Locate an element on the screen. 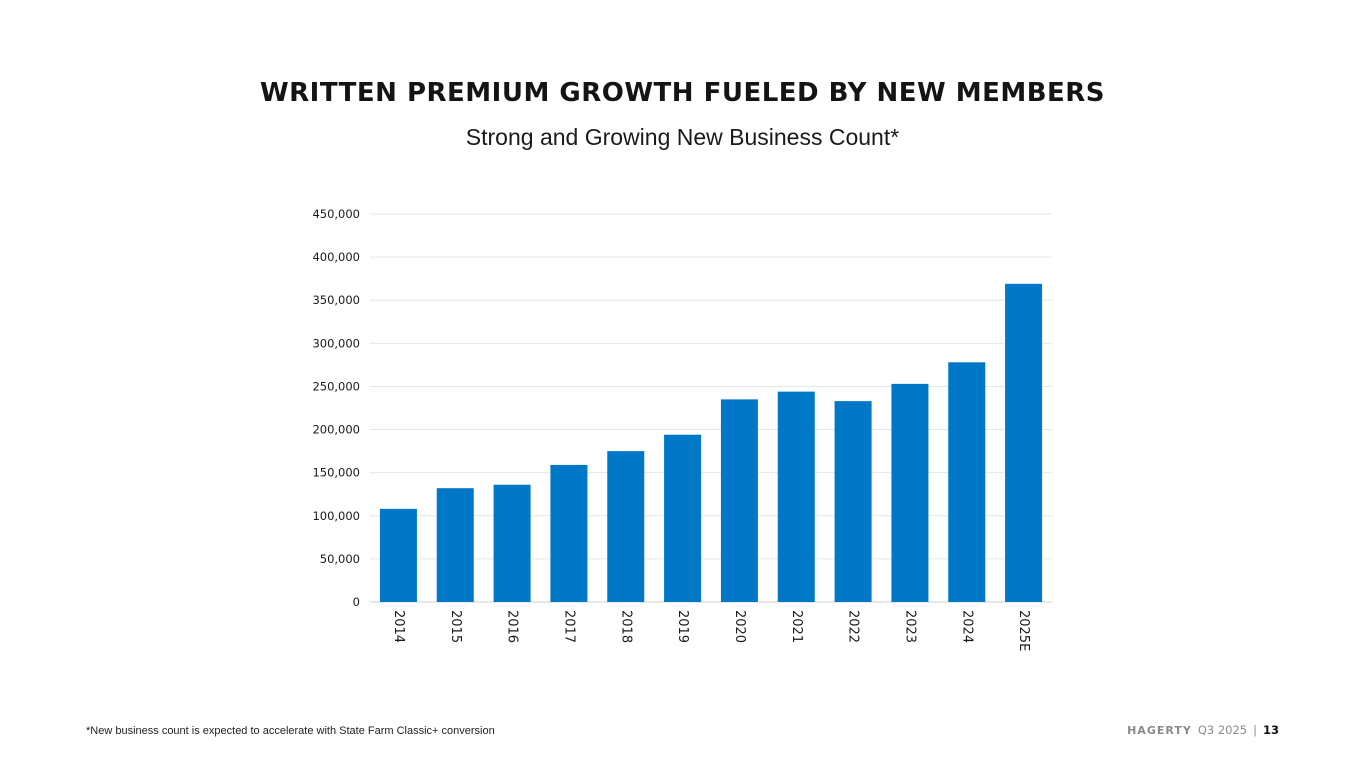 Image resolution: width=1365 pixels, height=768 pixels. x-tick-label: 2017 is located at coordinates (568, 626).